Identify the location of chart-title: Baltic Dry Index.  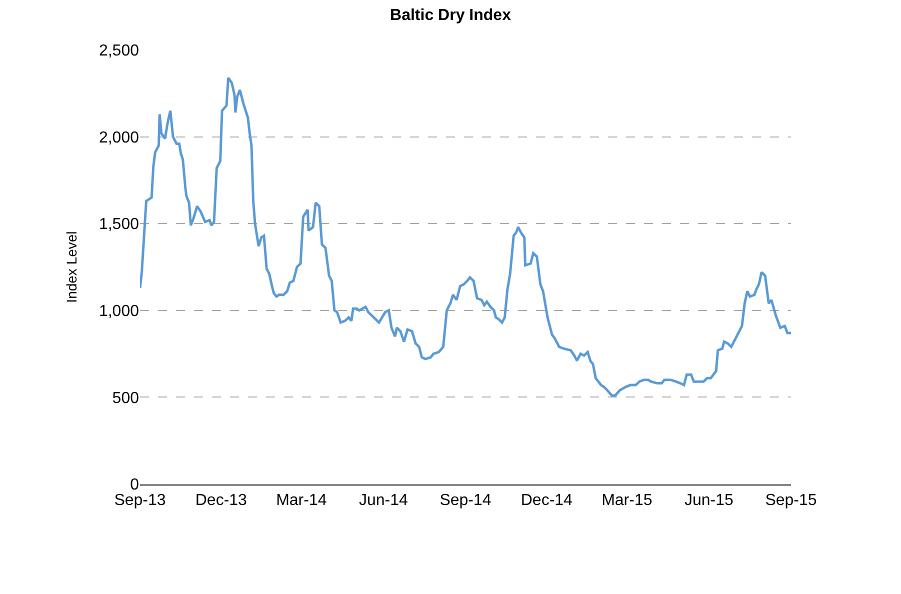
(451, 15).